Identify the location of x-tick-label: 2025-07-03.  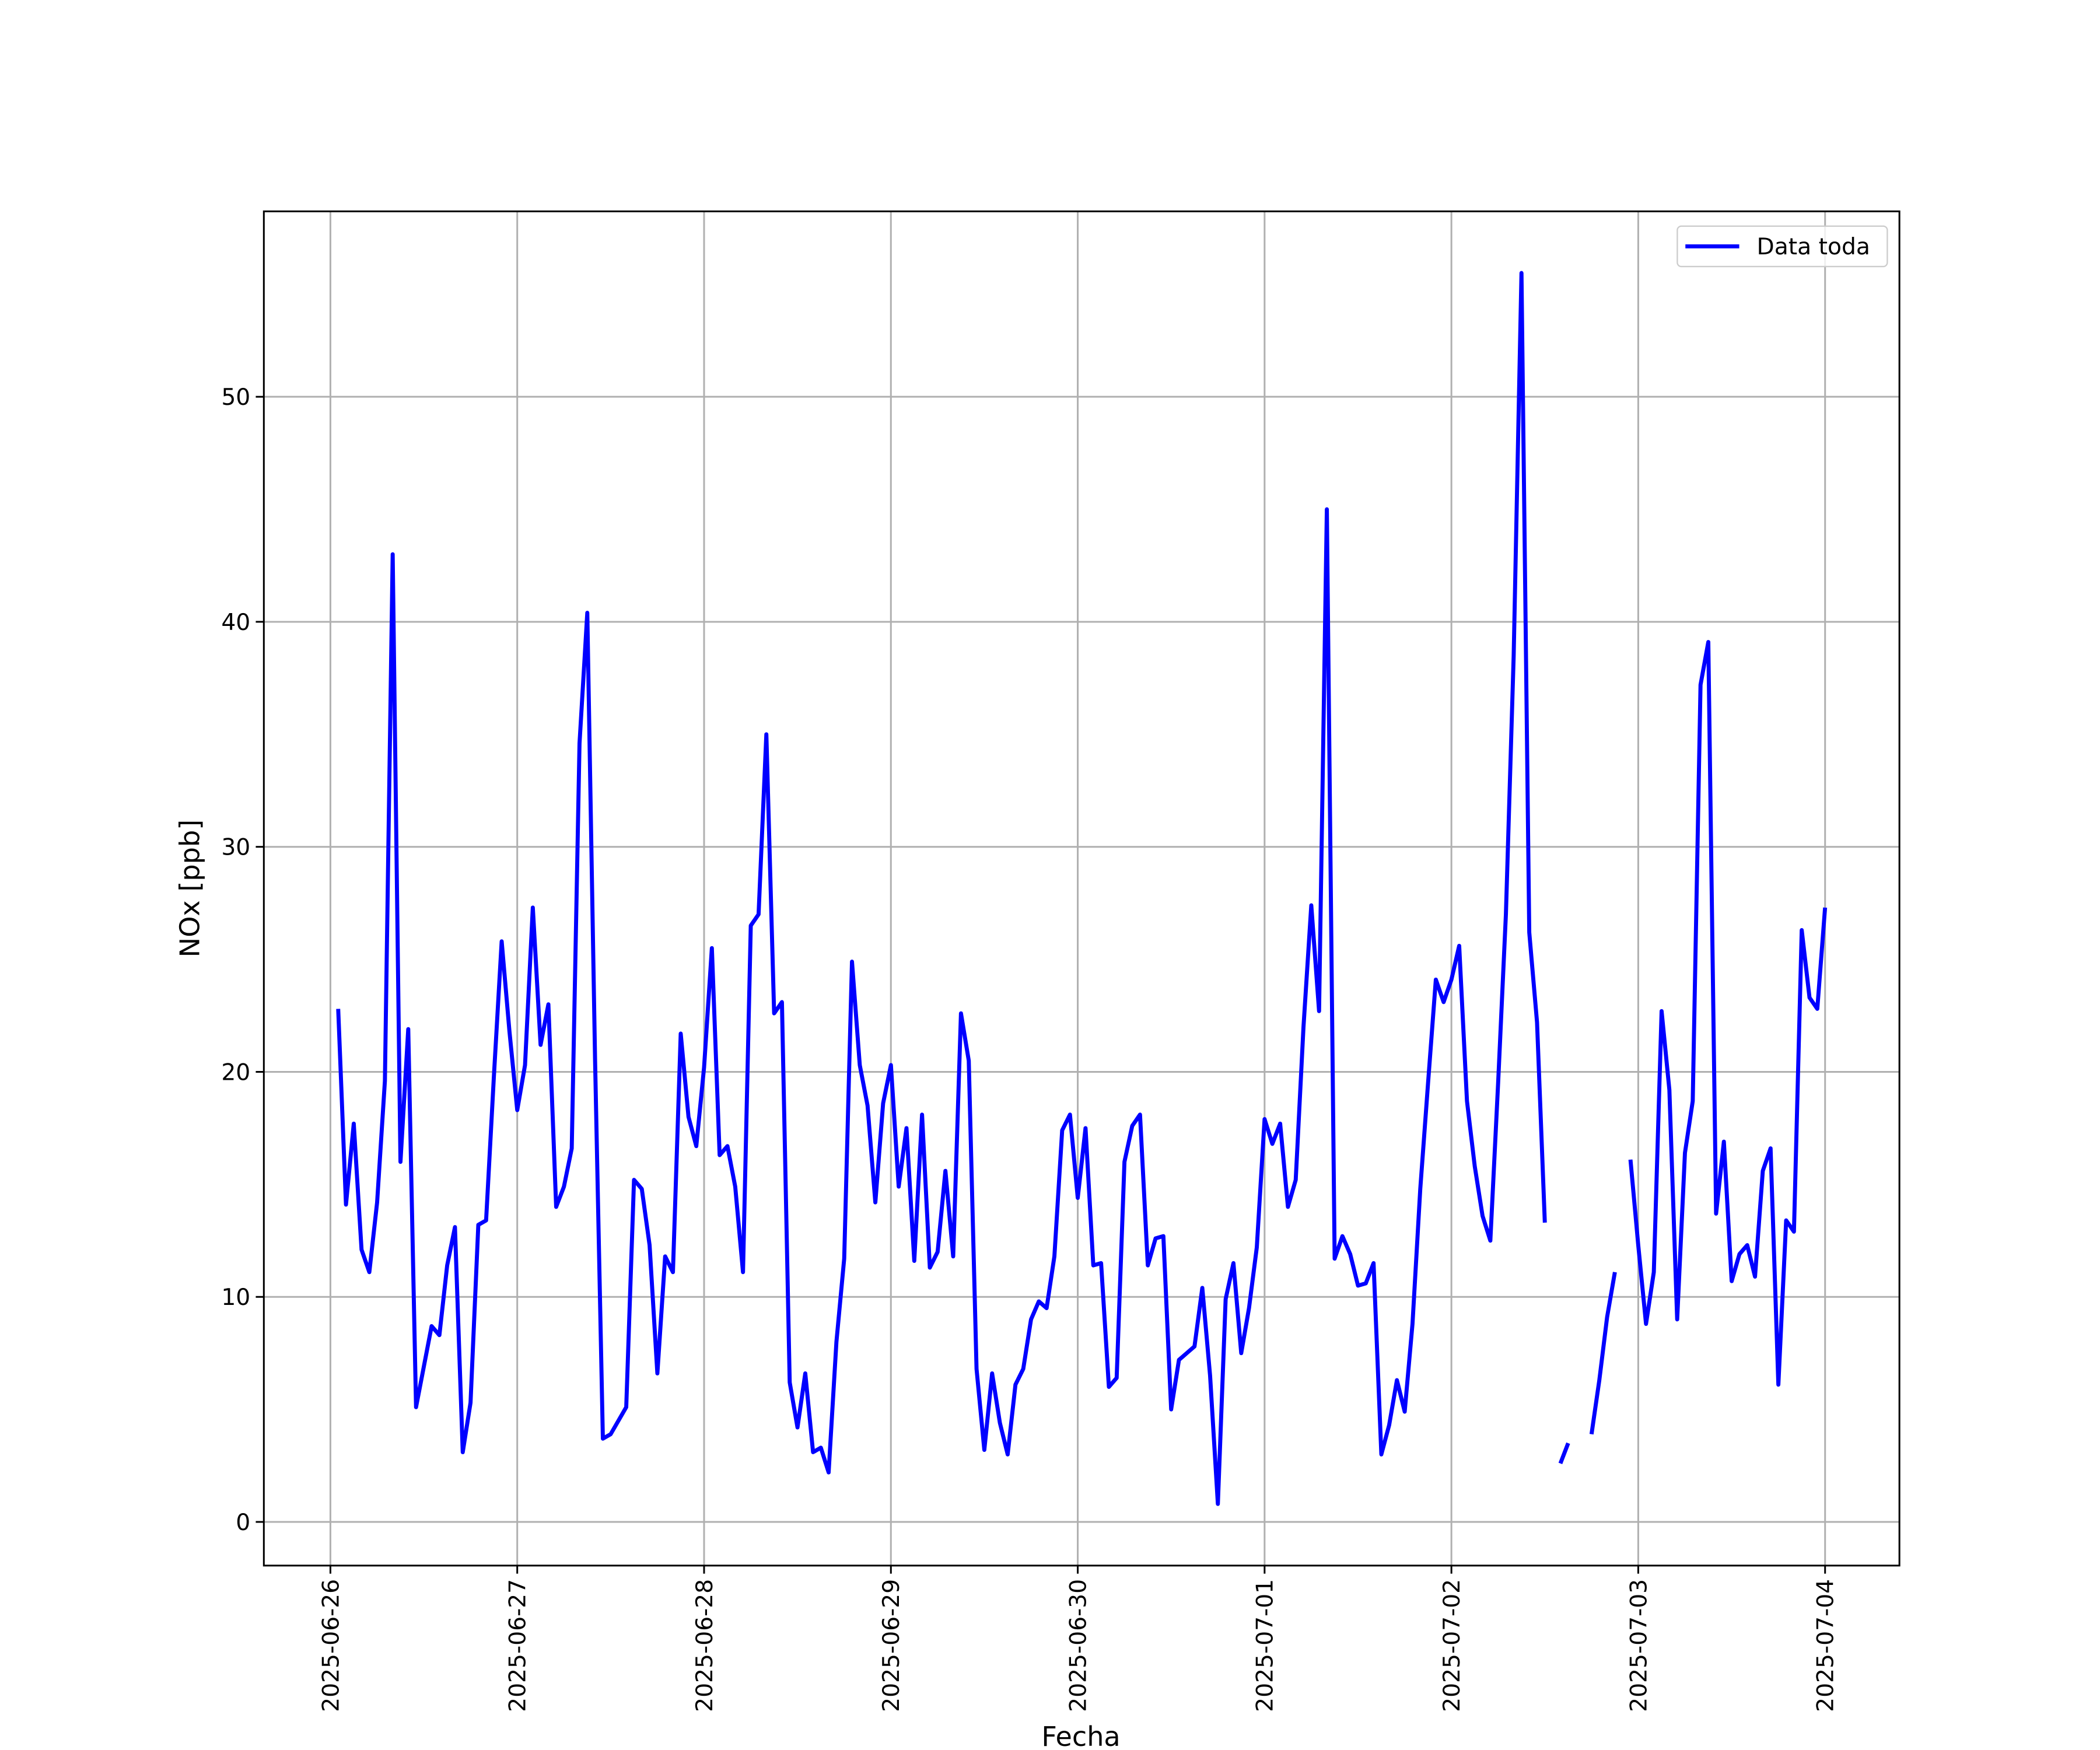
(1639, 1645).